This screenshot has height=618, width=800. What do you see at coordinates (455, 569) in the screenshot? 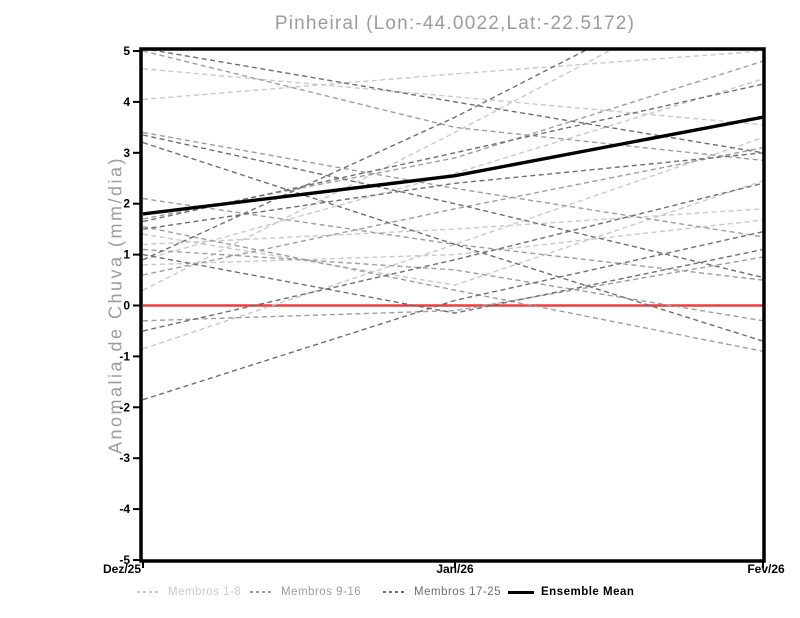
I see `x-tick-label-jan: Jan/26` at bounding box center [455, 569].